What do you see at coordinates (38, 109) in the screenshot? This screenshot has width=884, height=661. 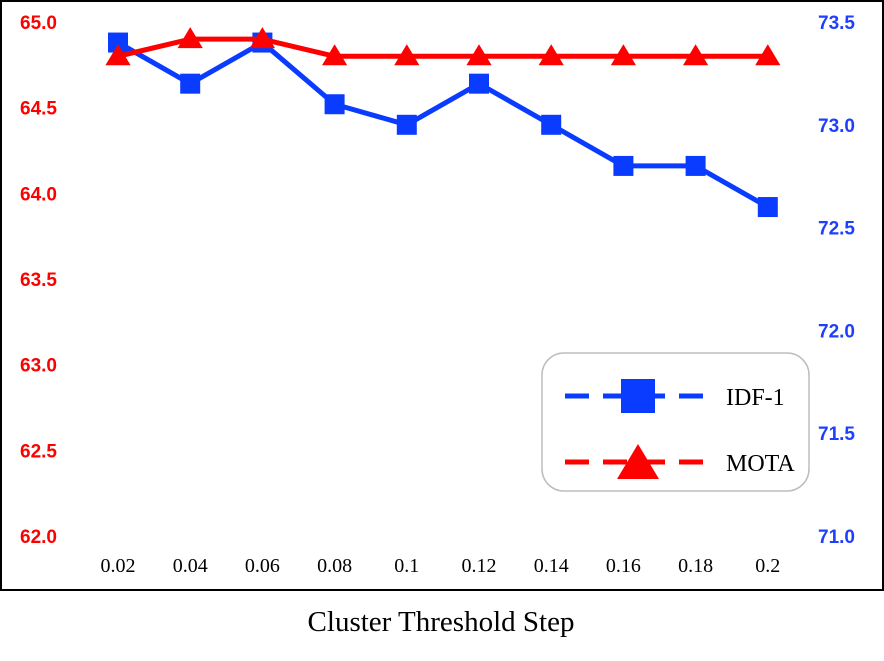 I see `left-tick-label: 64.5` at bounding box center [38, 109].